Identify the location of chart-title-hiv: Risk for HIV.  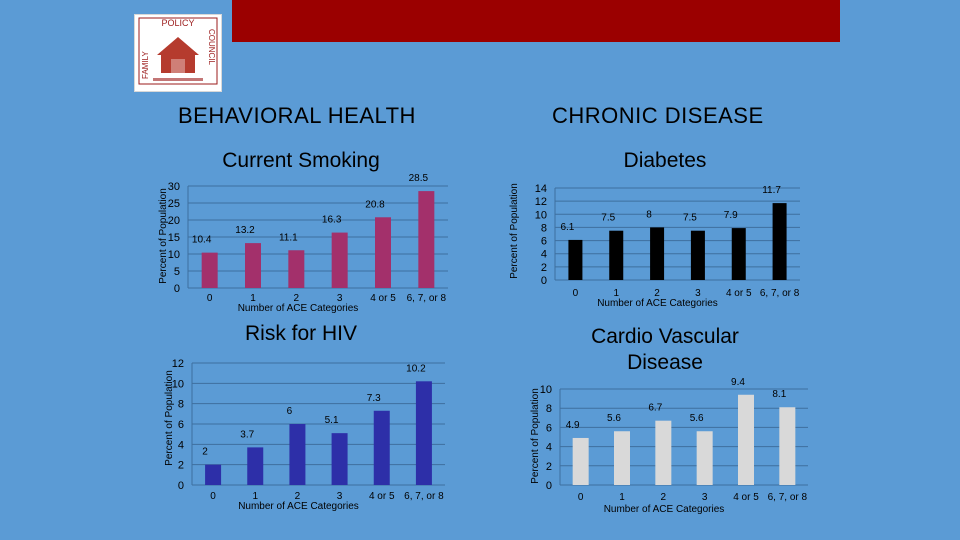
(300, 333).